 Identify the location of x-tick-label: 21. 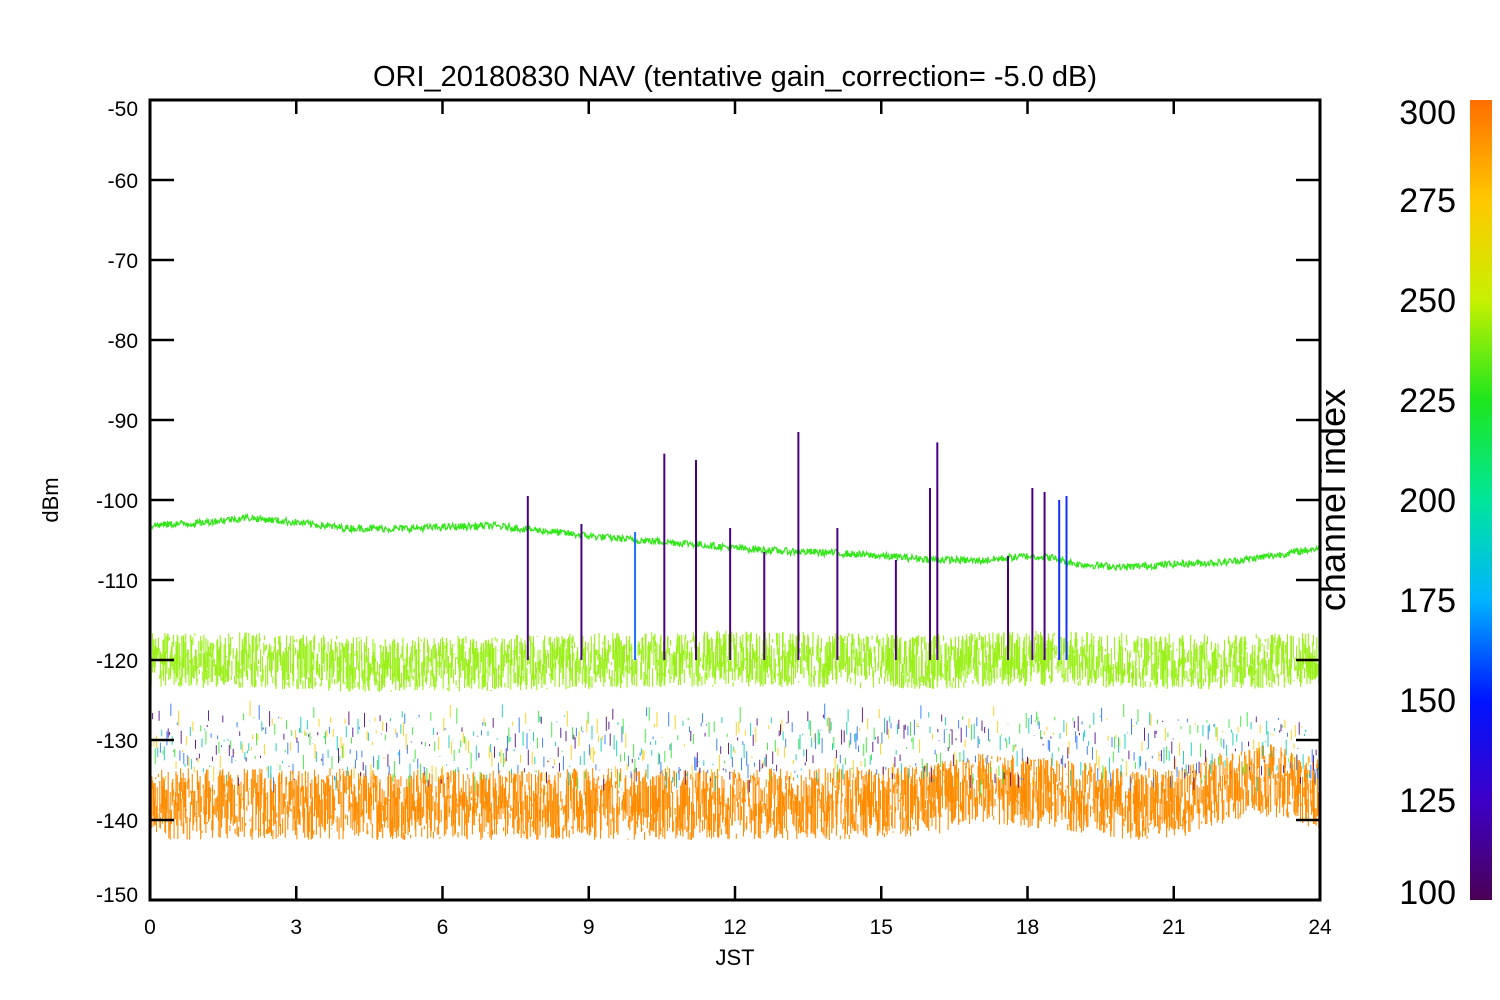
(1173, 927).